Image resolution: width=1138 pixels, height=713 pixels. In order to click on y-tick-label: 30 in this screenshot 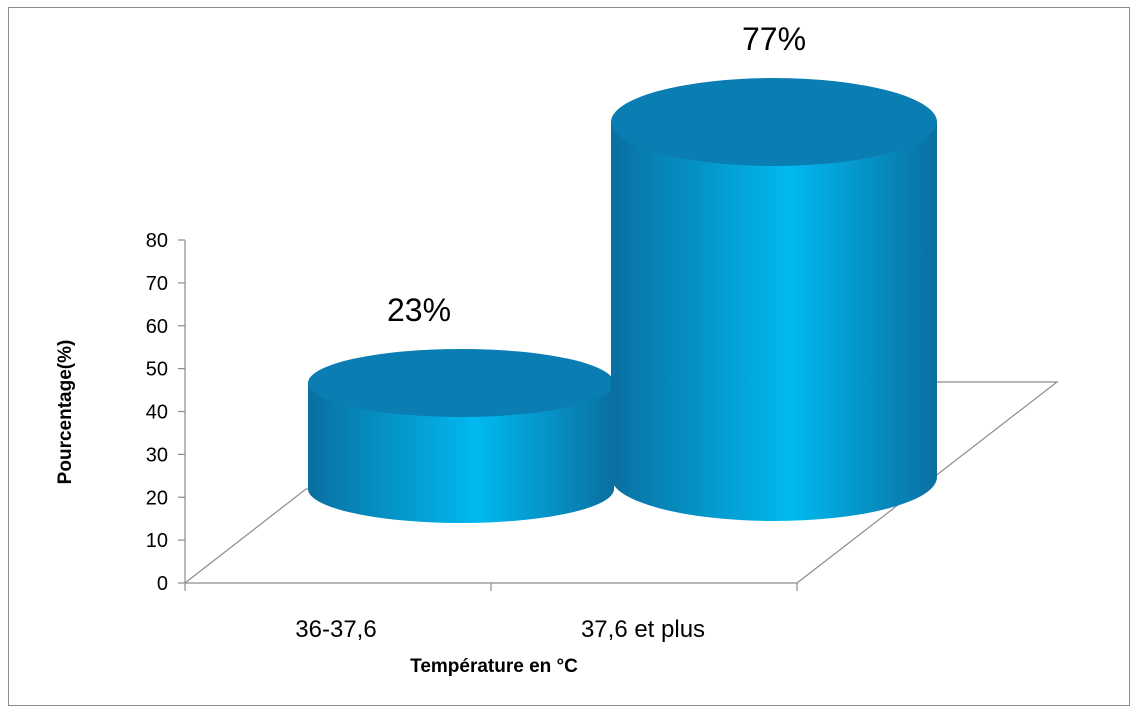, I will do `click(157, 455)`.